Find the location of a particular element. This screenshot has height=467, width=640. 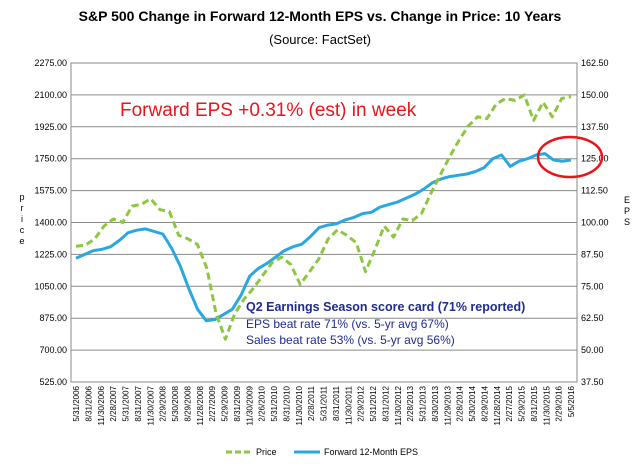

x-tick-label: 11/30/2011 is located at coordinates (348, 404).